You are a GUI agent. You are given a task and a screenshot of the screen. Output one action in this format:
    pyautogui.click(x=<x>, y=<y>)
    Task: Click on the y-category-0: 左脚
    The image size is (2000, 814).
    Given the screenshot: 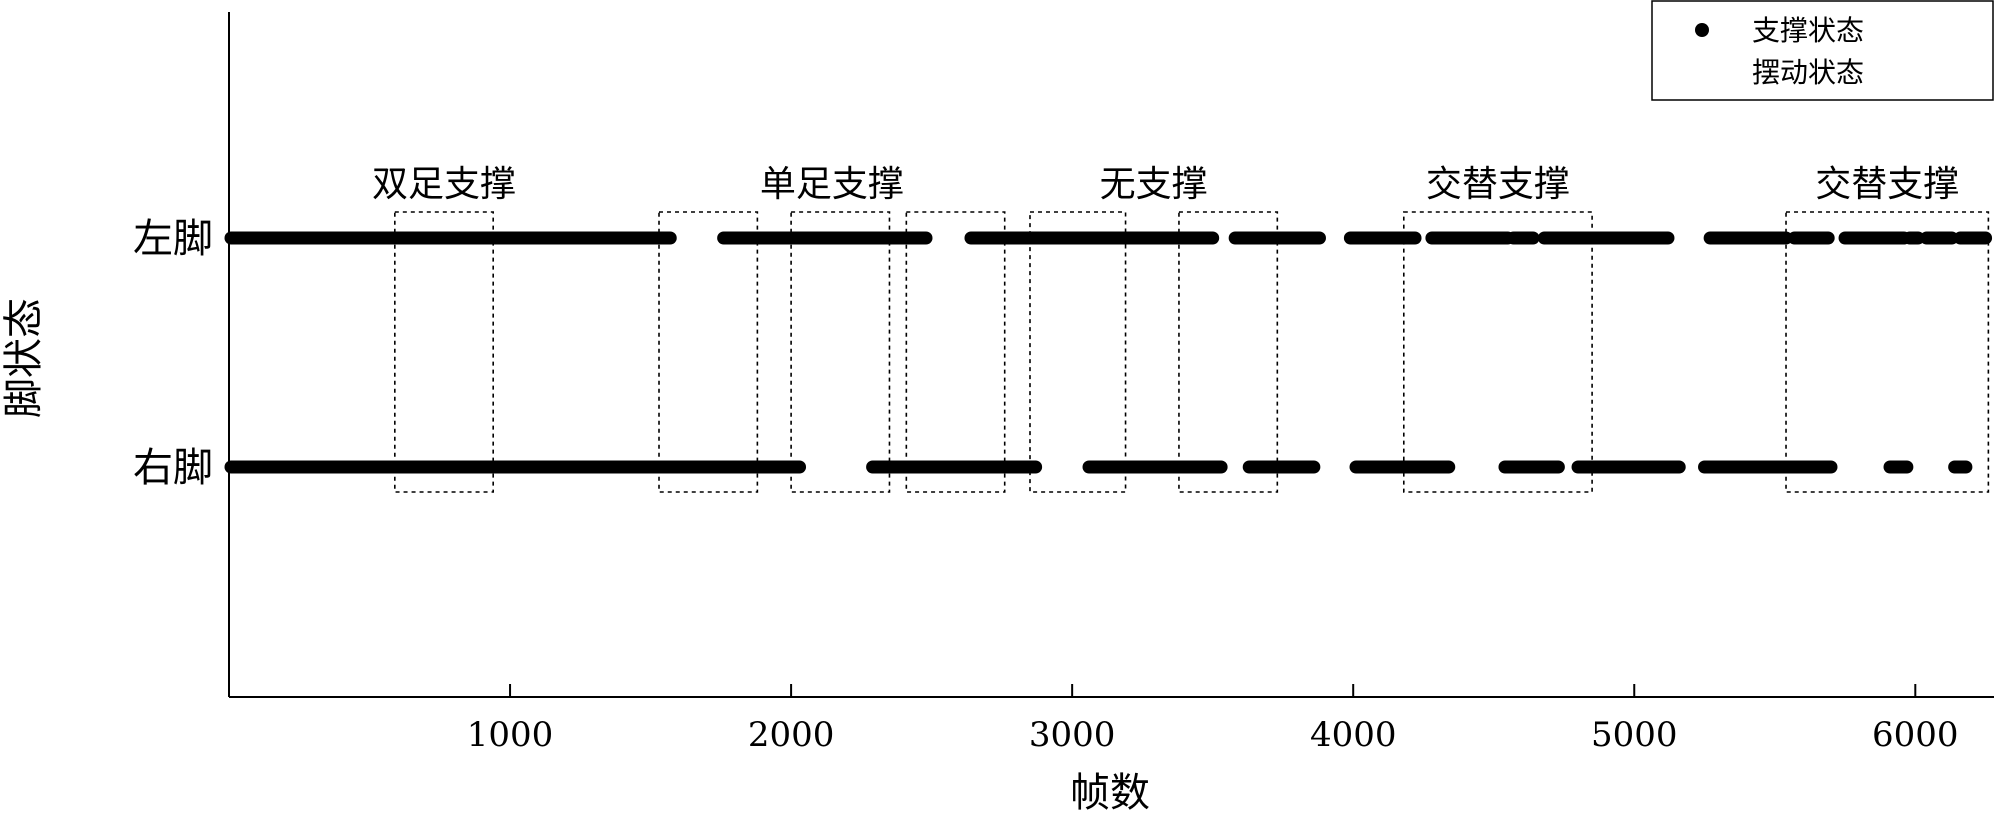 What is the action you would take?
    pyautogui.click(x=173, y=239)
    